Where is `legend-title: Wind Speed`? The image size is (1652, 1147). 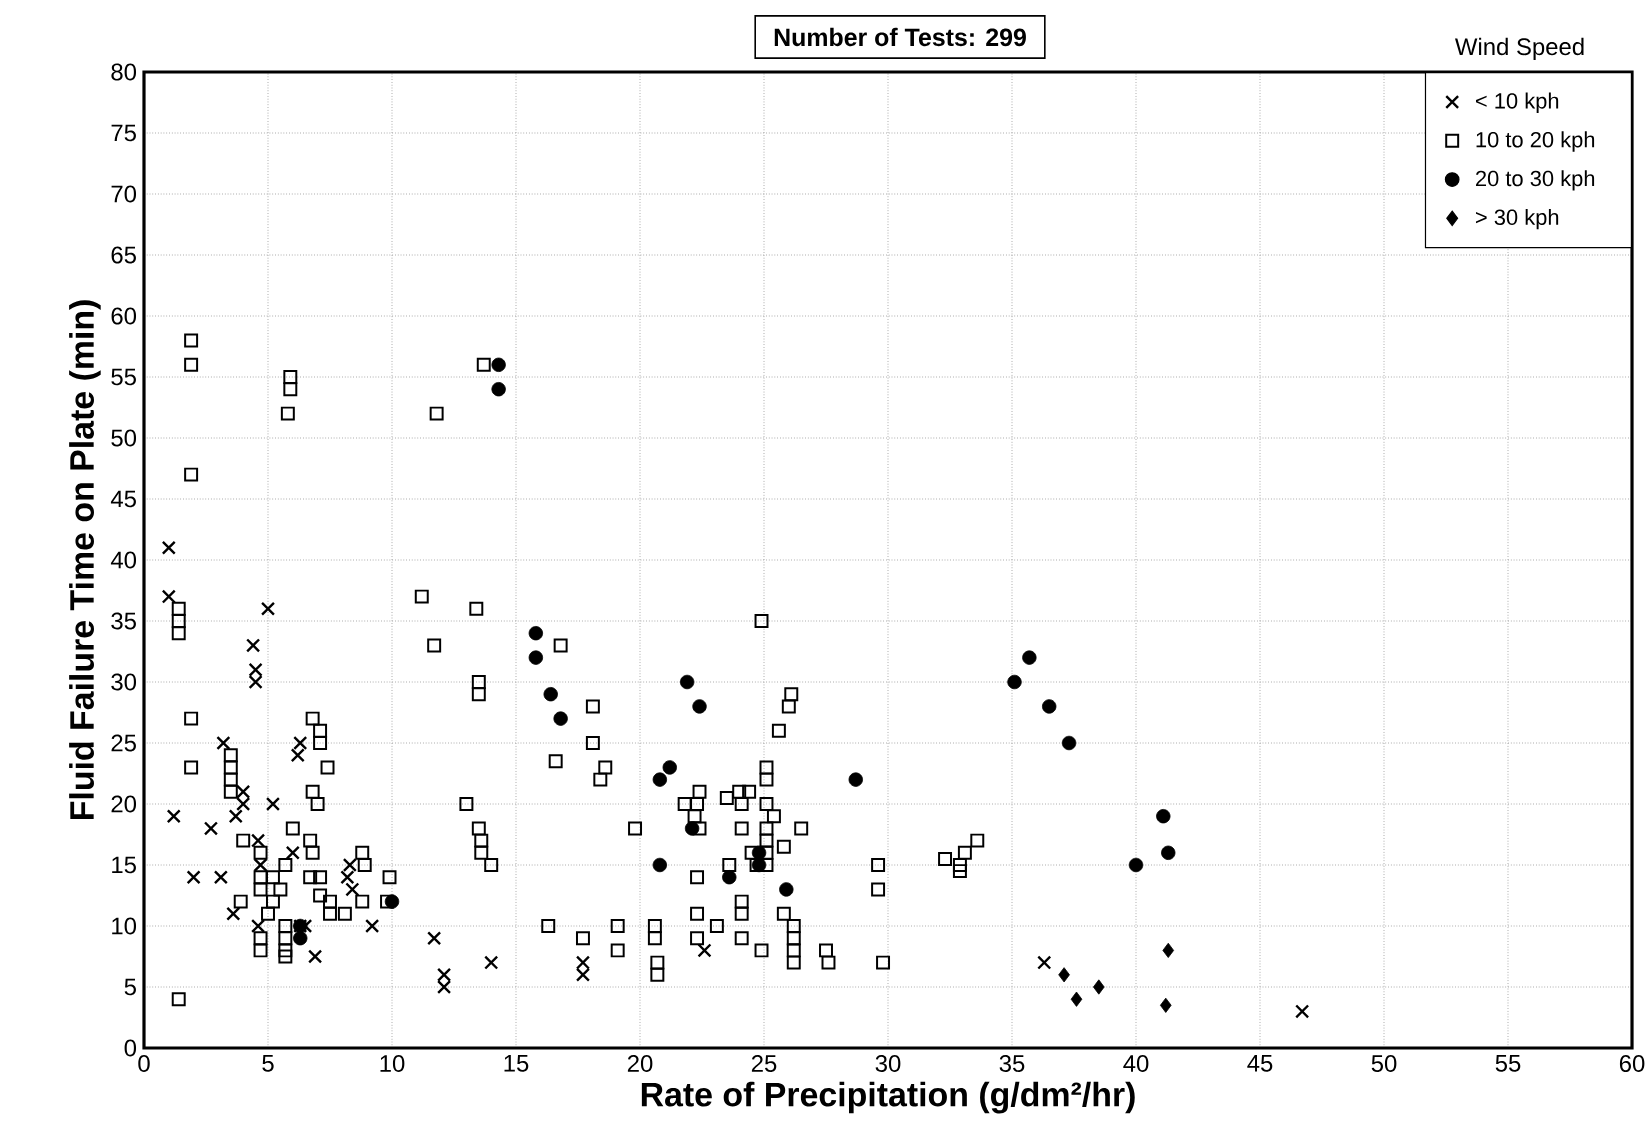
legend-title: Wind Speed is located at coordinates (1519, 48).